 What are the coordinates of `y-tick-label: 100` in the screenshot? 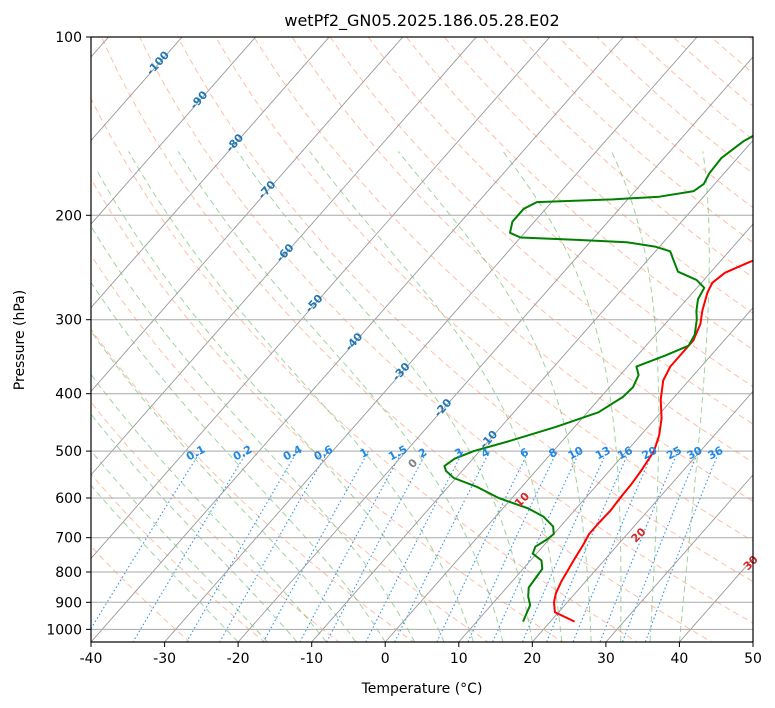 It's located at (68, 38).